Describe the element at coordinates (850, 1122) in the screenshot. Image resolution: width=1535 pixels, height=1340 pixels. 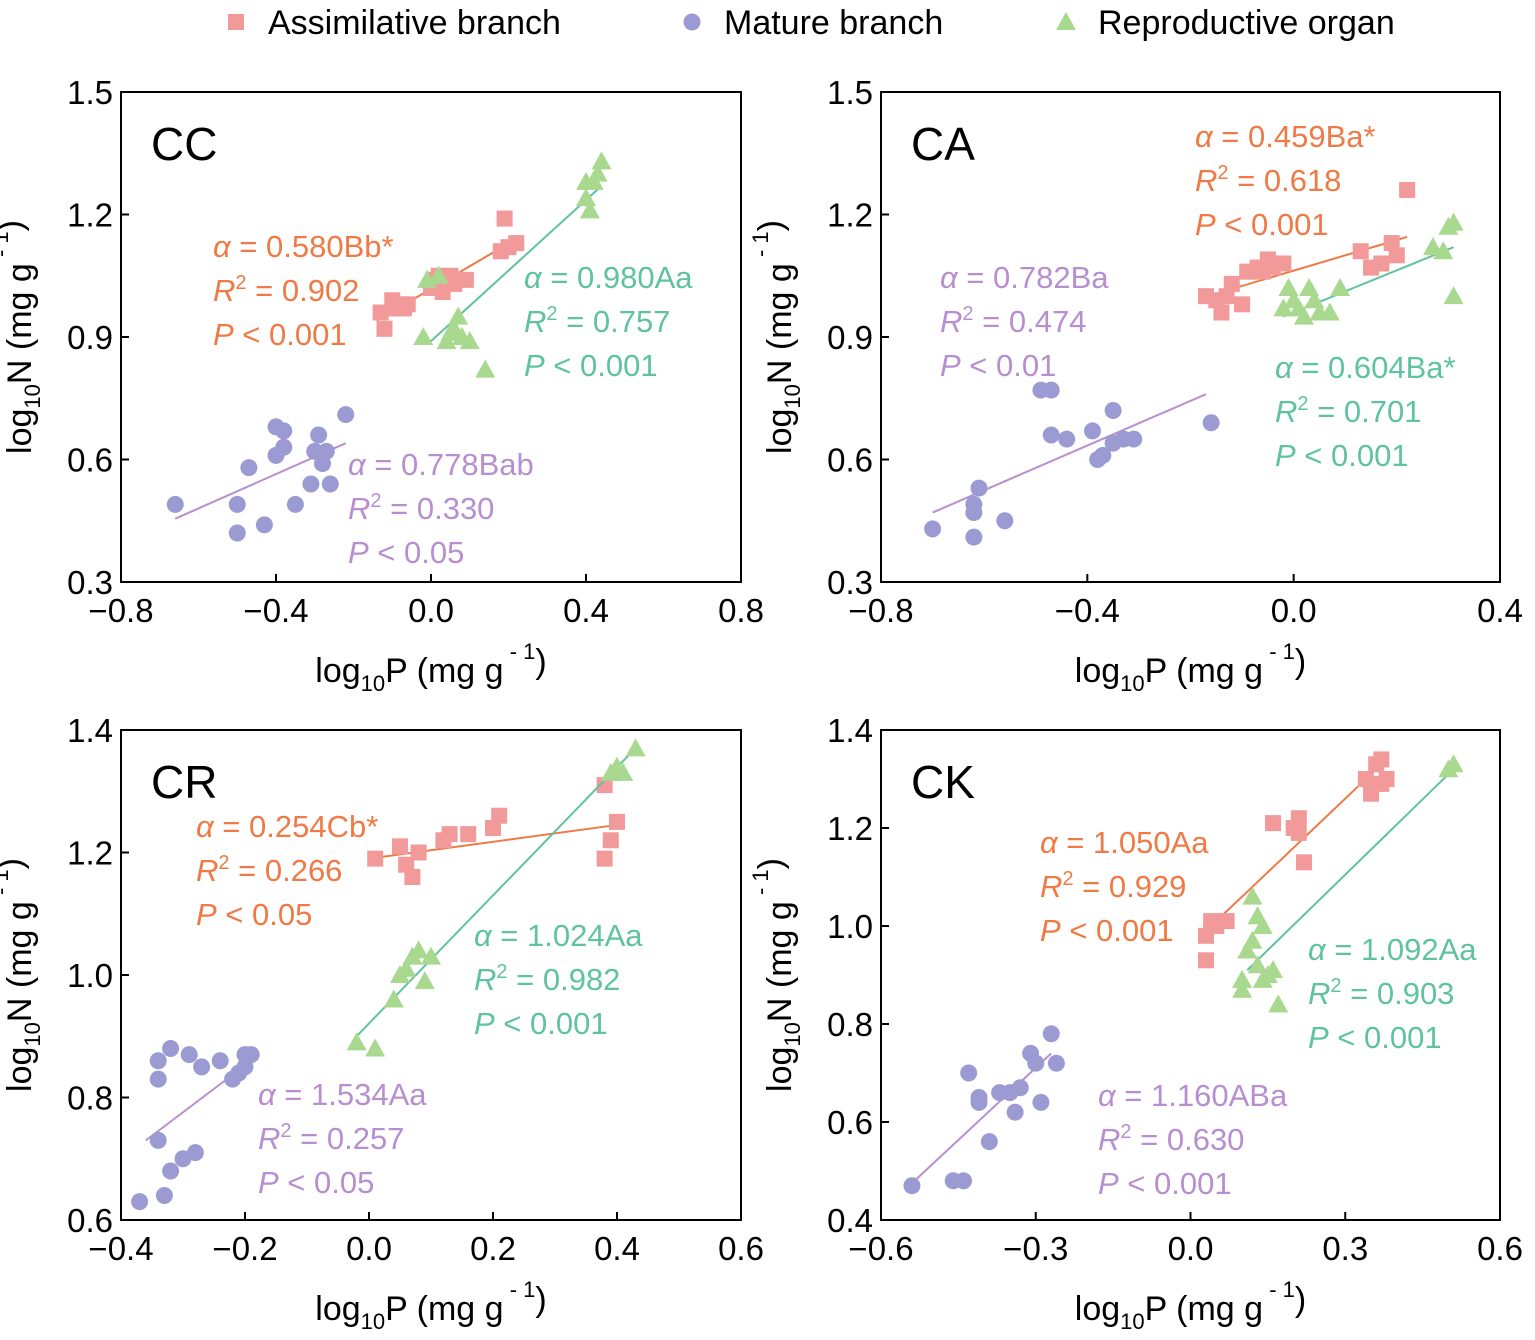
I see `y-tick-label: 0.6` at that location.